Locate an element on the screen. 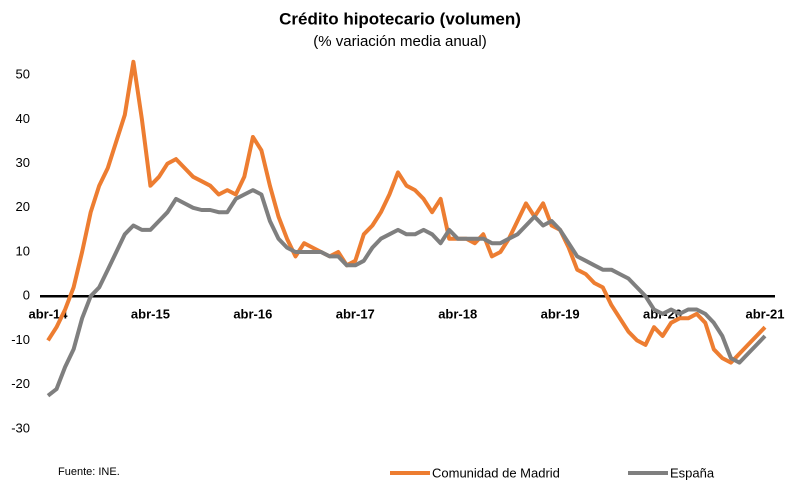 The height and width of the screenshot is (483, 787). y-tick-label: 0 is located at coordinates (26, 295).